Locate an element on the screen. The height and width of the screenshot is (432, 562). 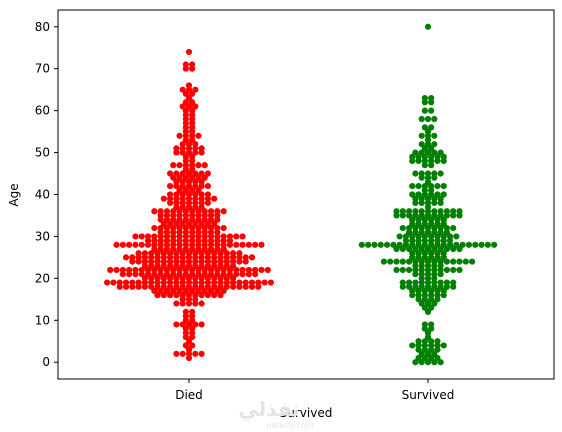
y-tick-label: 60 is located at coordinates (42, 111).